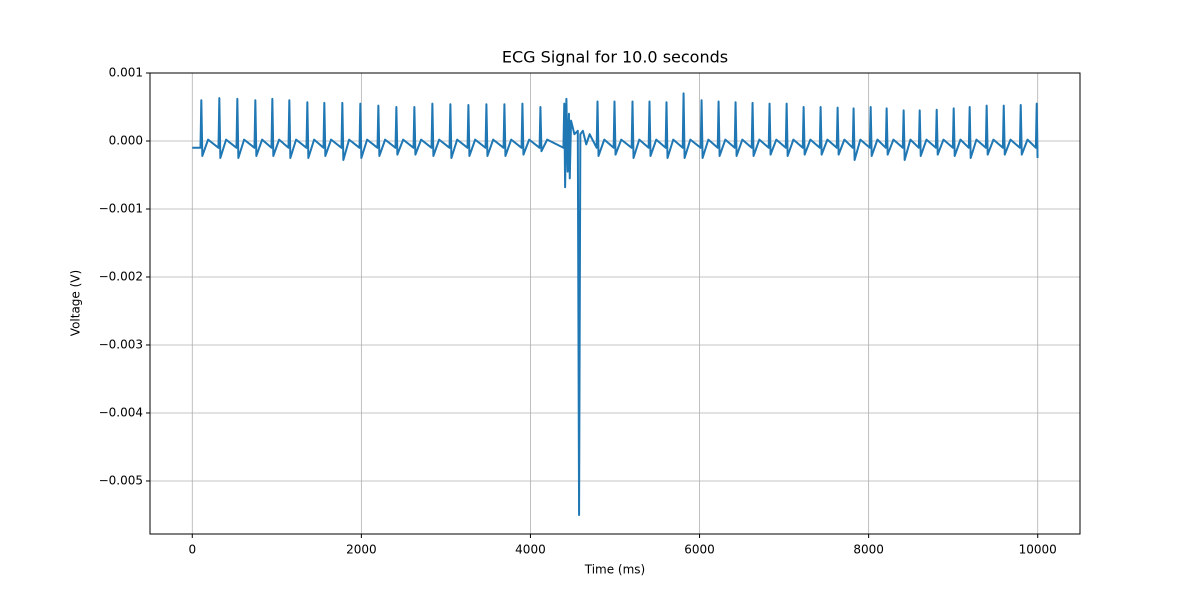  Describe the element at coordinates (121, 276) in the screenshot. I see `y-tick-label: −0.002` at that location.